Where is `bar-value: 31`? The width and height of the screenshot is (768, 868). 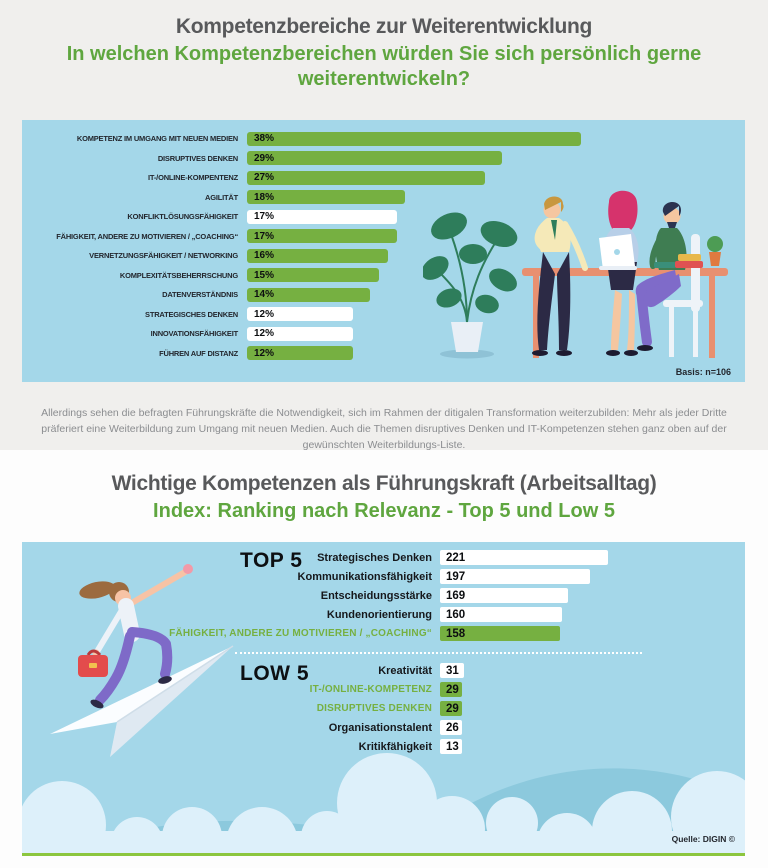
bar-value: 31 is located at coordinates (452, 670).